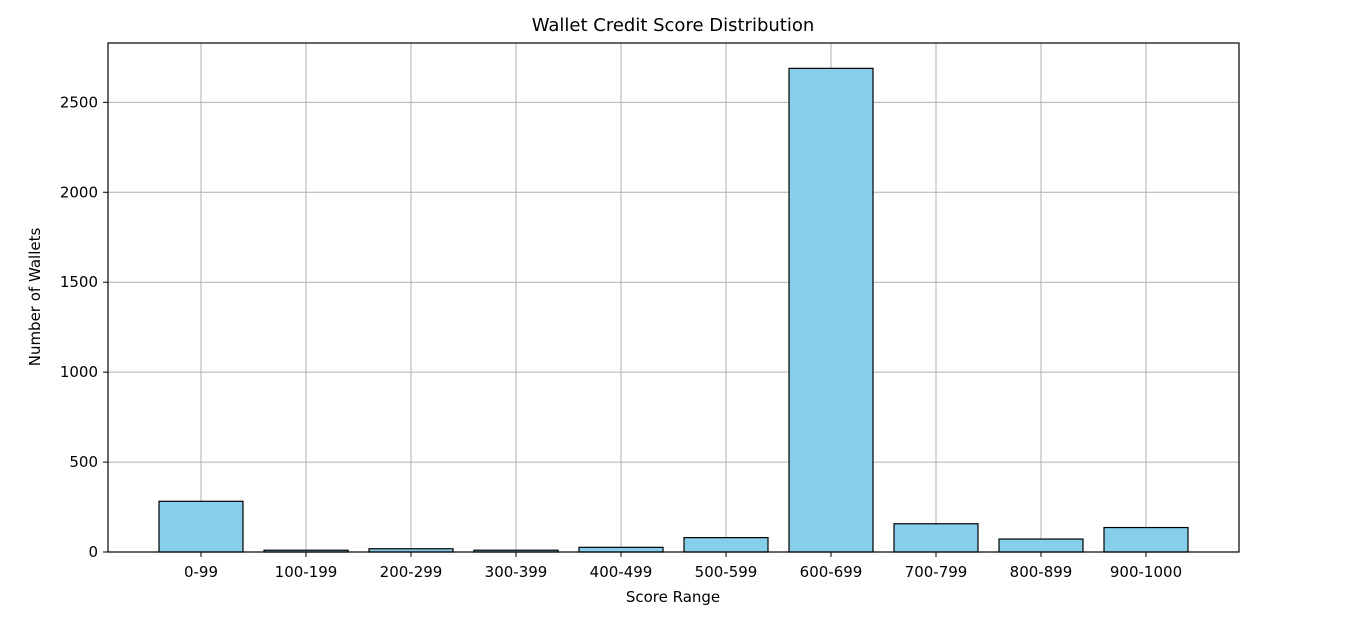  I want to click on x-tick-label: 600-699, so click(831, 572).